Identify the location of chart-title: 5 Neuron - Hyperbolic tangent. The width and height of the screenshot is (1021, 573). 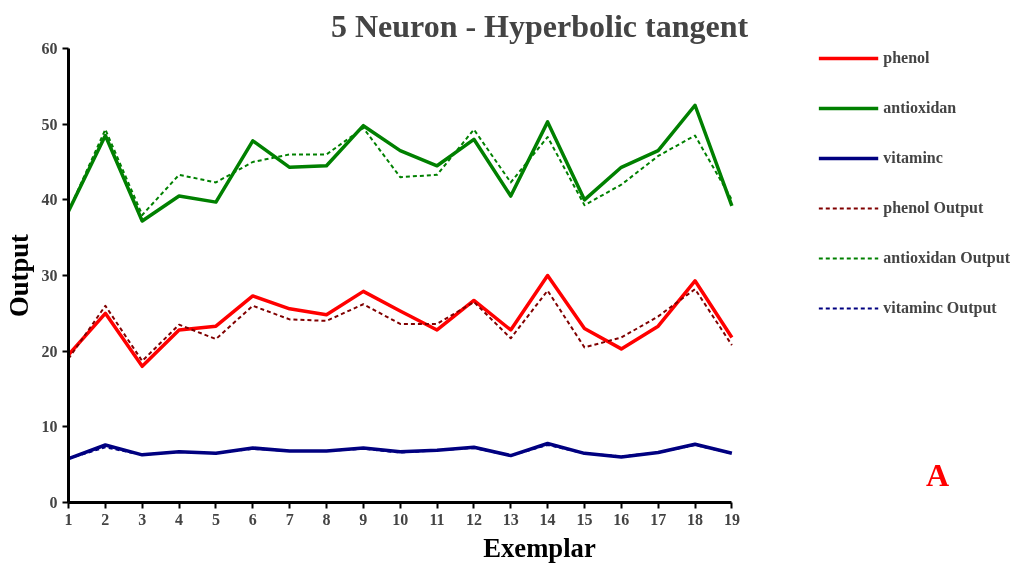
(539, 25).